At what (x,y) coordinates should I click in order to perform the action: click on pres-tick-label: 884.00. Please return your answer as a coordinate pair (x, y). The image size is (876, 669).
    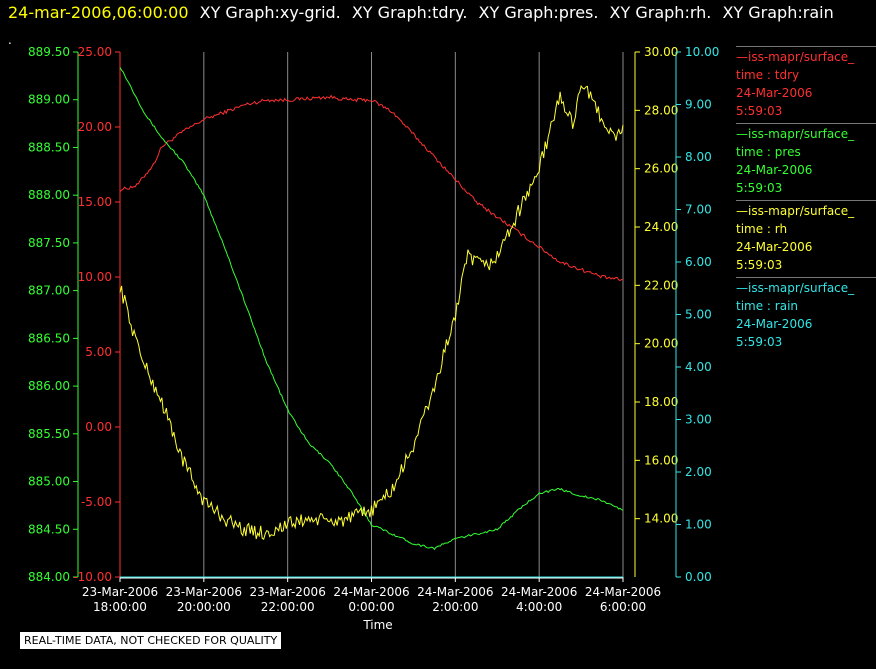
    Looking at the image, I should click on (49, 577).